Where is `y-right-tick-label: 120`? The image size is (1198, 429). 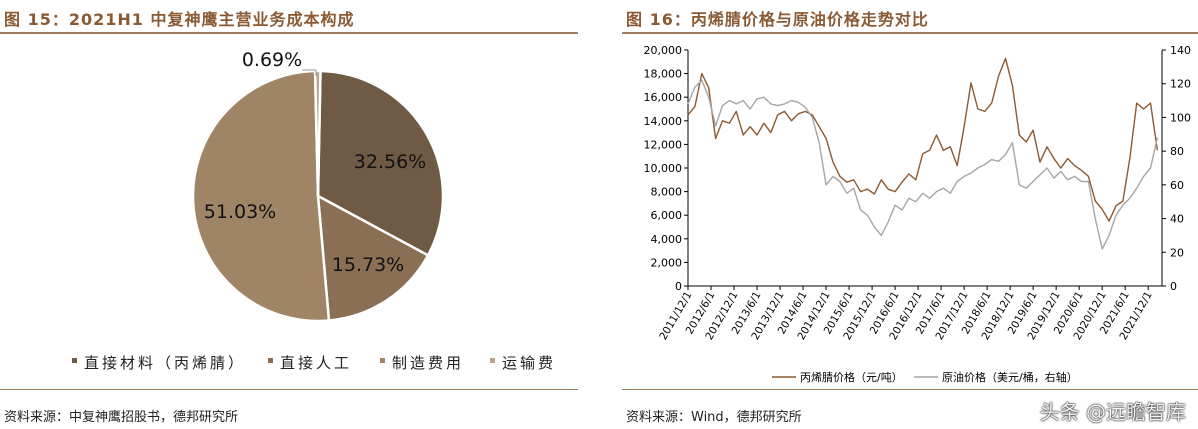
y-right-tick-label: 120 is located at coordinates (1180, 84).